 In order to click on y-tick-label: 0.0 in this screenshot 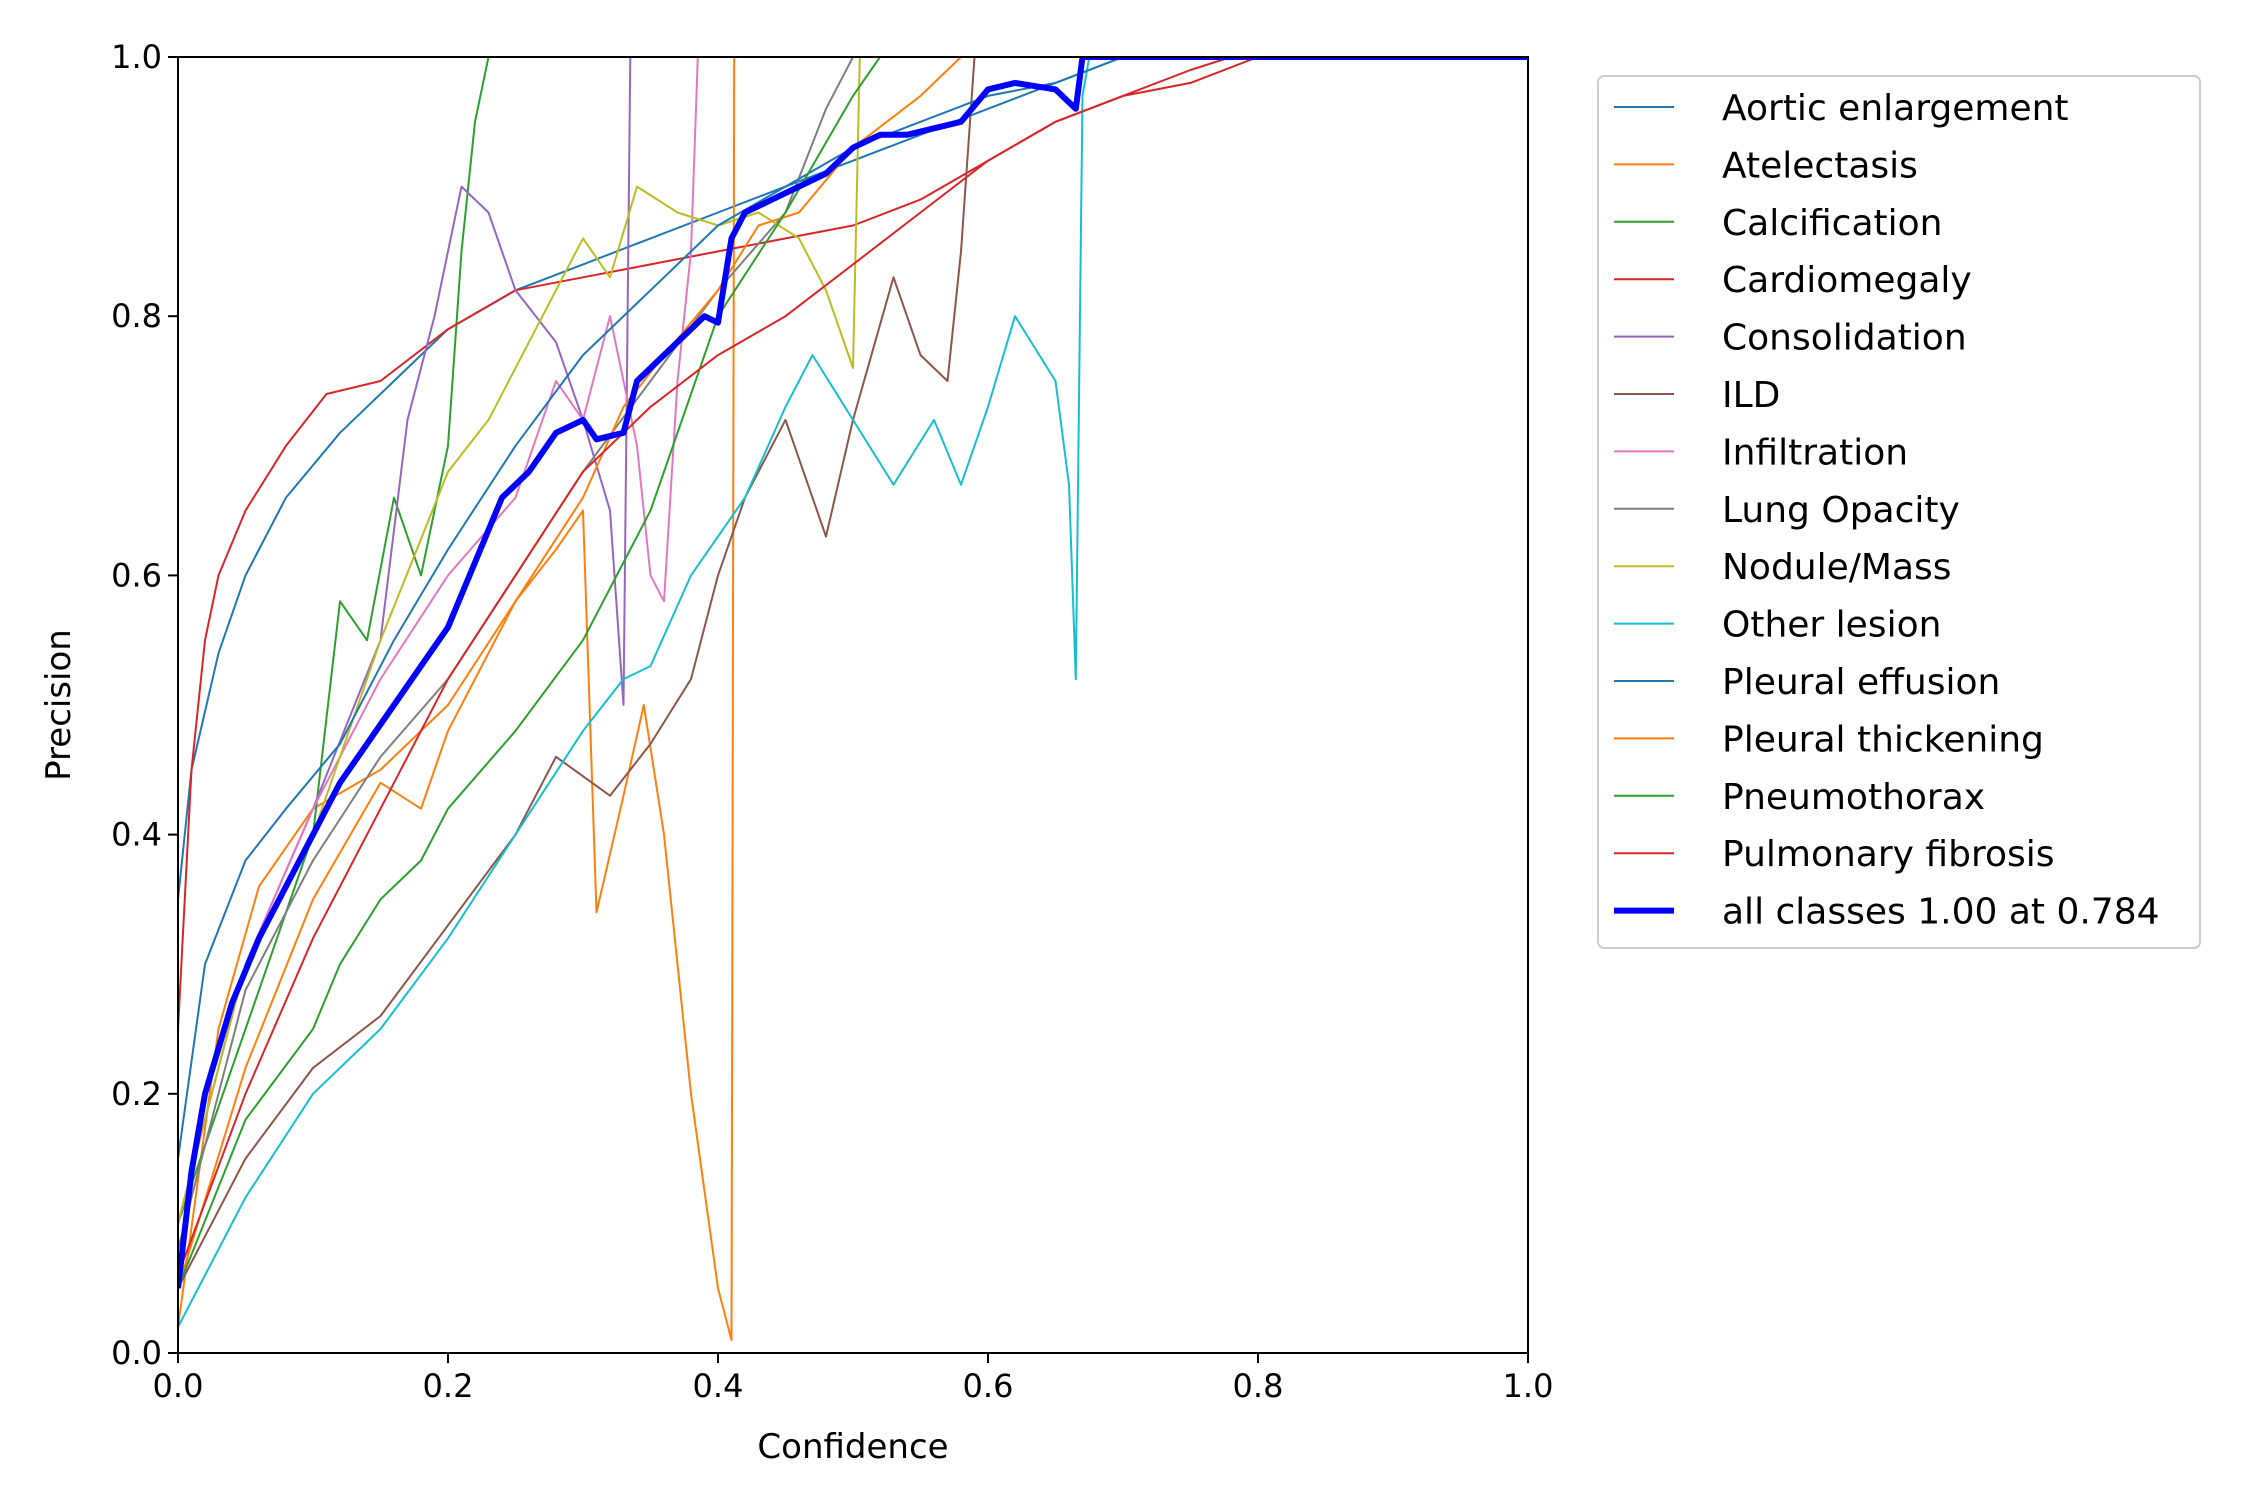, I will do `click(136, 1353)`.